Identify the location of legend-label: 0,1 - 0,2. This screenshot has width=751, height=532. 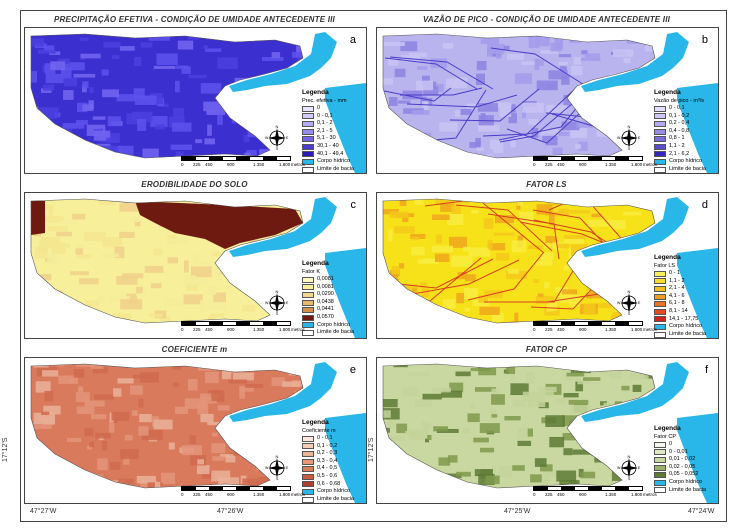
(679, 115).